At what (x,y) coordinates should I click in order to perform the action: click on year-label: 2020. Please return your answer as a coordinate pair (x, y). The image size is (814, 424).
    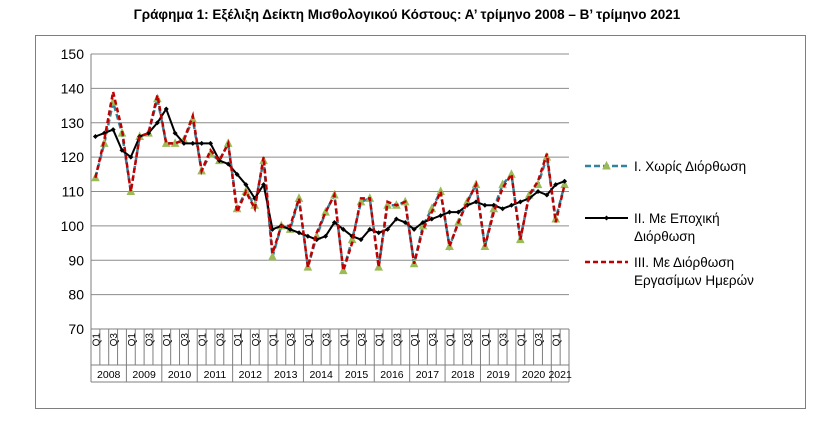
    Looking at the image, I should click on (534, 375).